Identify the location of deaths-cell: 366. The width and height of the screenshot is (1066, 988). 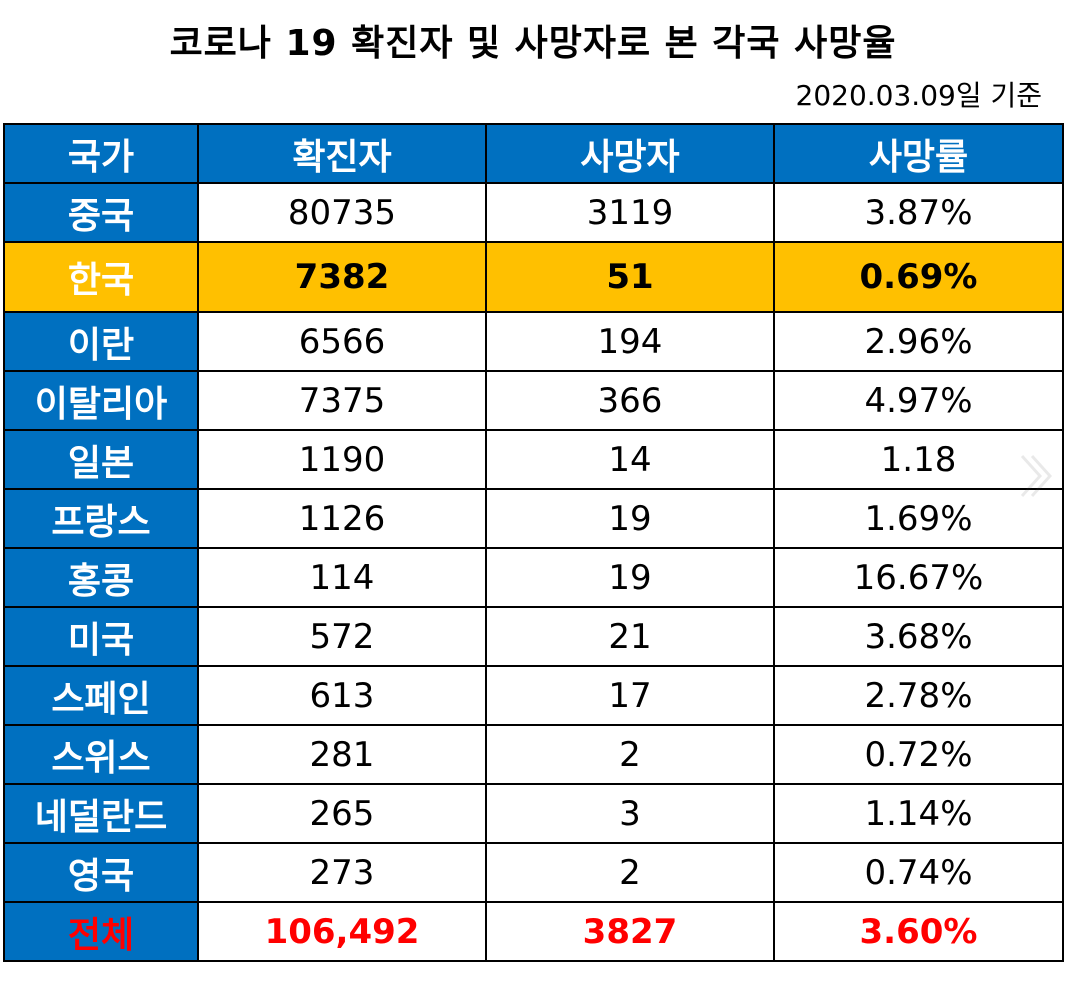
(630, 400).